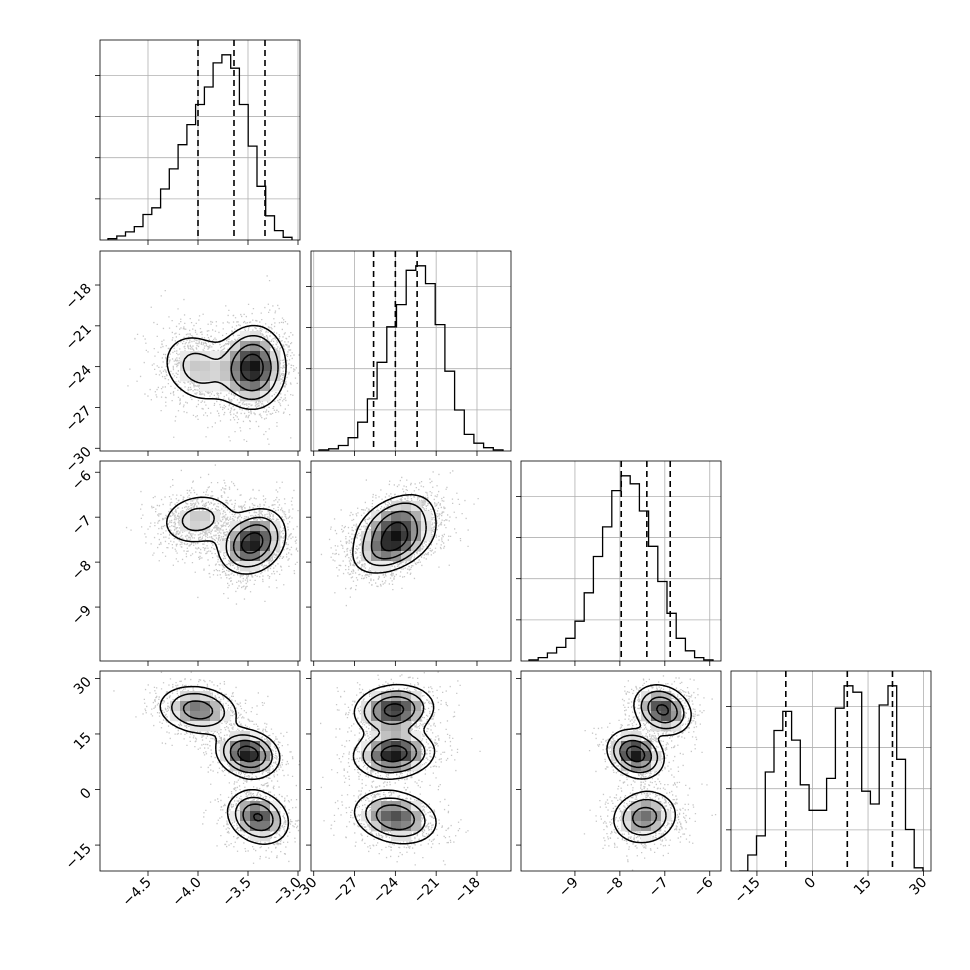 This screenshot has width=970, height=970. I want to click on y-tick-label: −9, so click(82, 616).